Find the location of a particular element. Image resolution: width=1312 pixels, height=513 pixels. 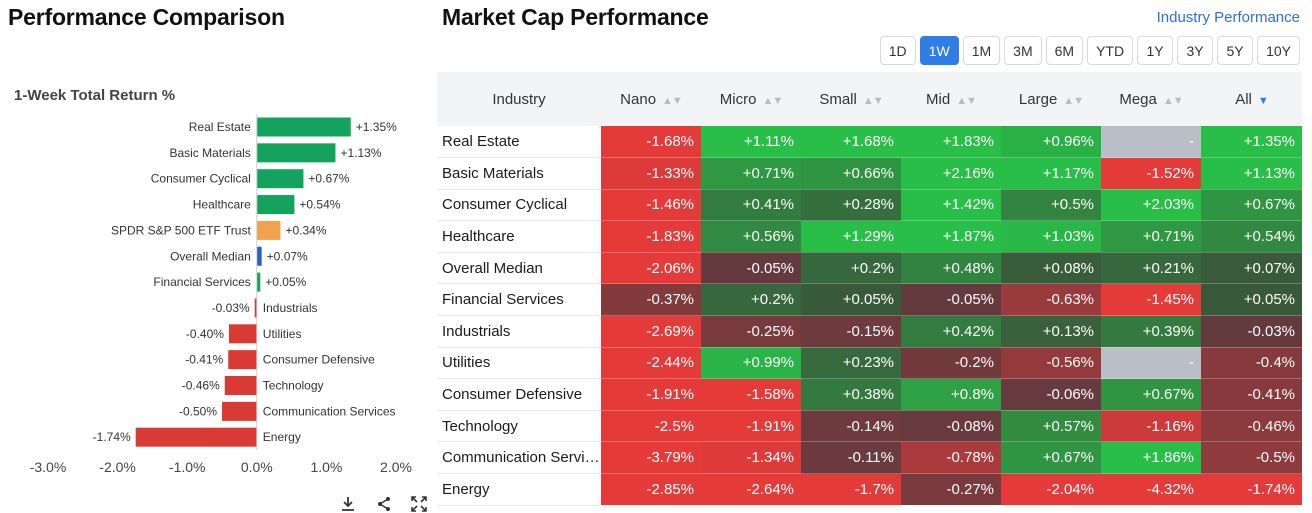

industry-performance-link: Industry Performance is located at coordinates (1228, 17).